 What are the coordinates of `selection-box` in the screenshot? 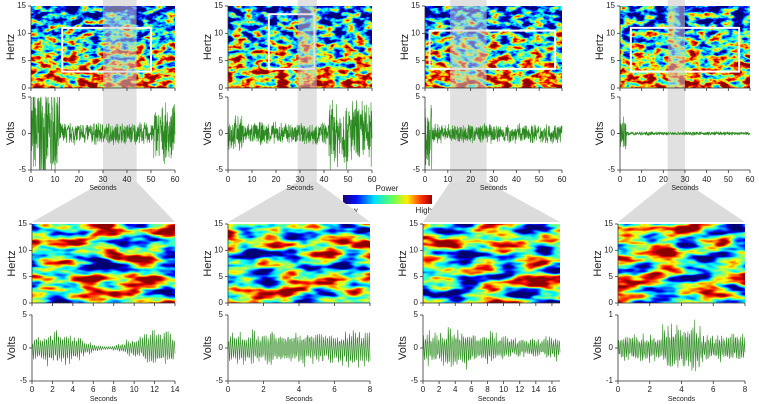 It's located at (492, 49).